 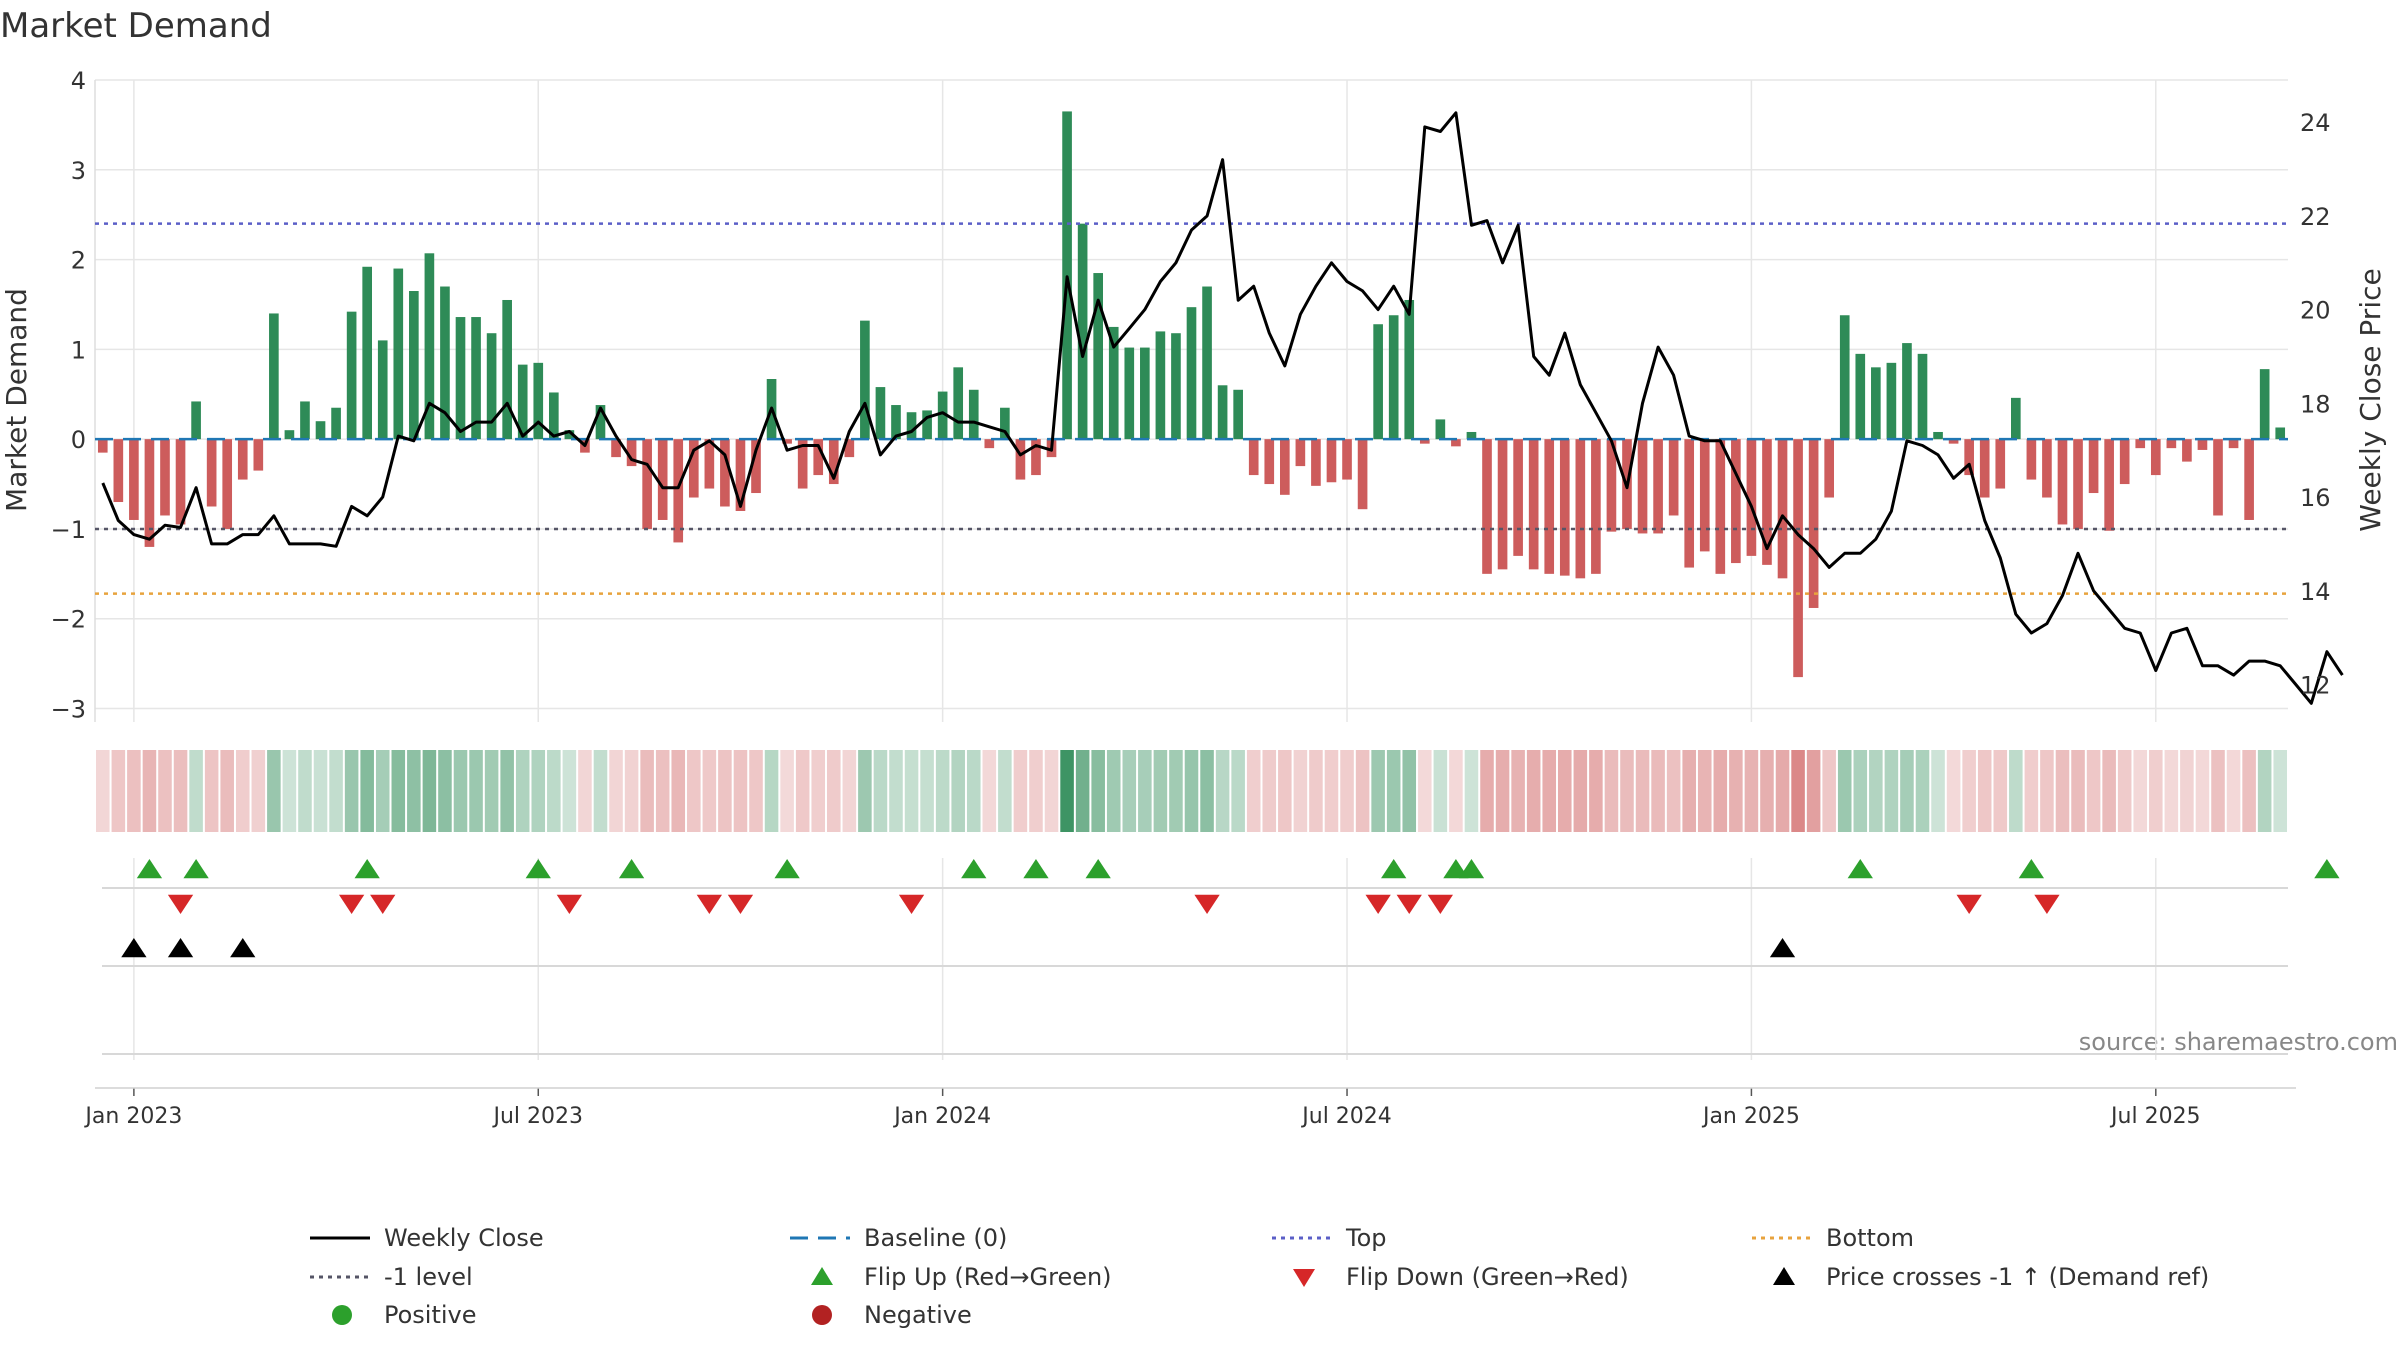 What do you see at coordinates (2315, 217) in the screenshot?
I see `y2-tick-label: 22` at bounding box center [2315, 217].